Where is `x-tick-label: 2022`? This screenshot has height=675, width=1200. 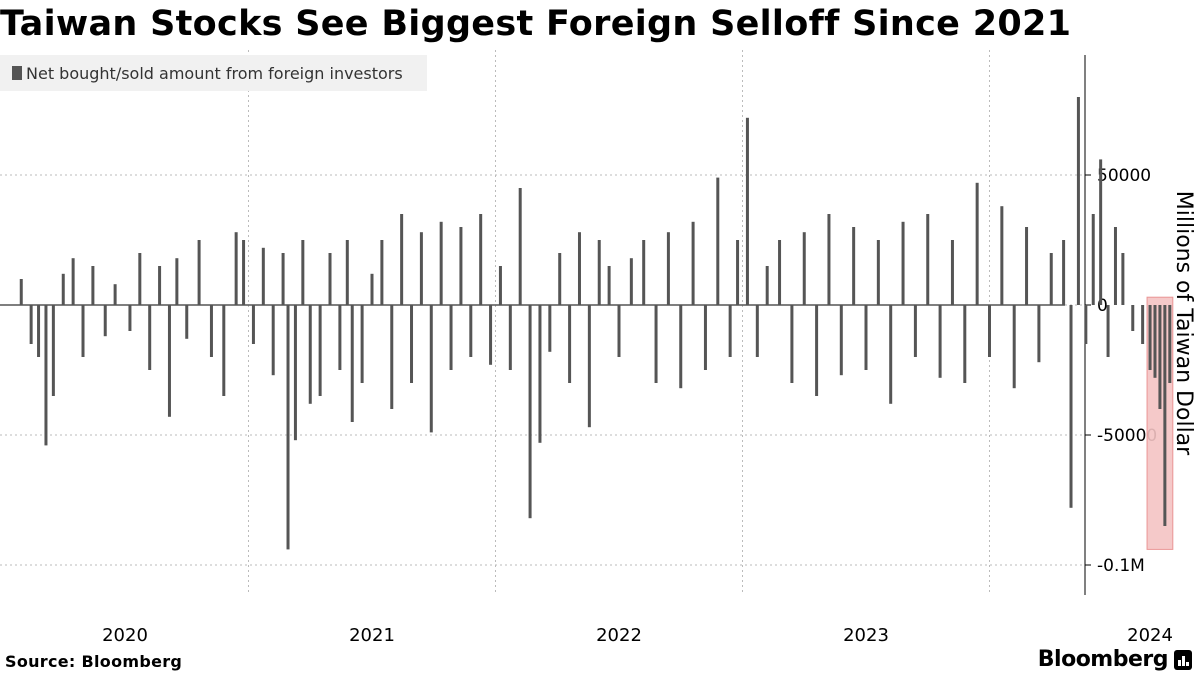 x-tick-label: 2022 is located at coordinates (619, 635).